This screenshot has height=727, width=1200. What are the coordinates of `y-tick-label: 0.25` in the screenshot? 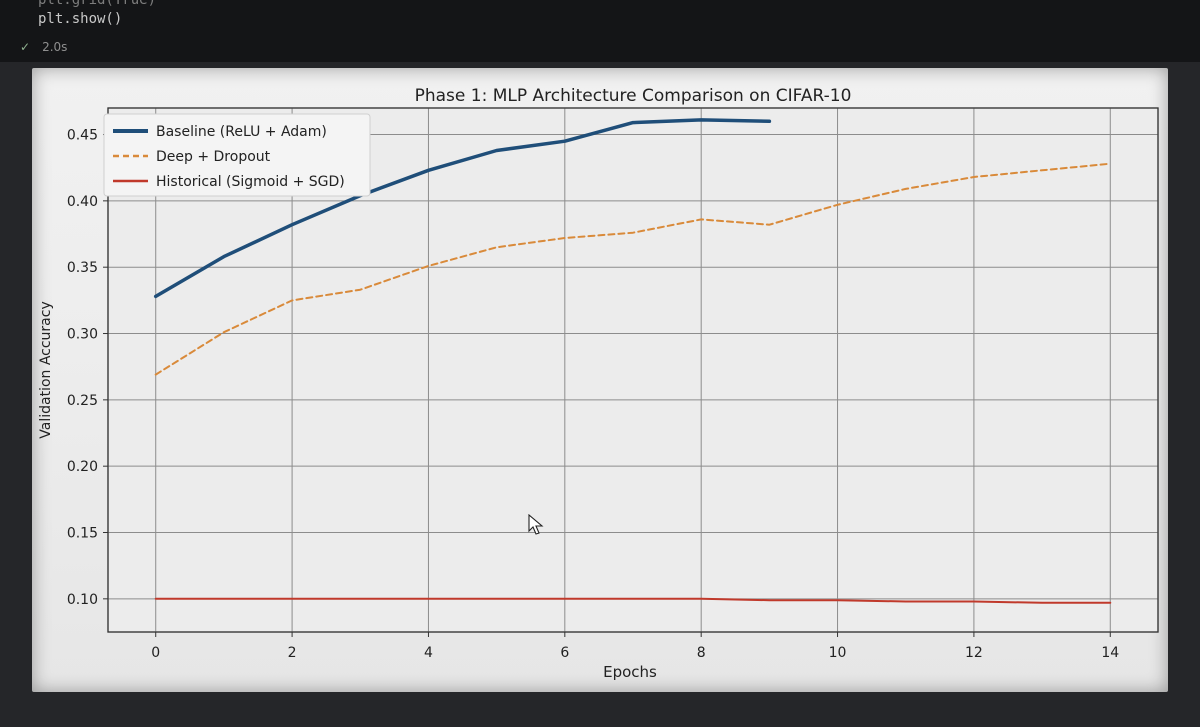 It's located at (82, 401).